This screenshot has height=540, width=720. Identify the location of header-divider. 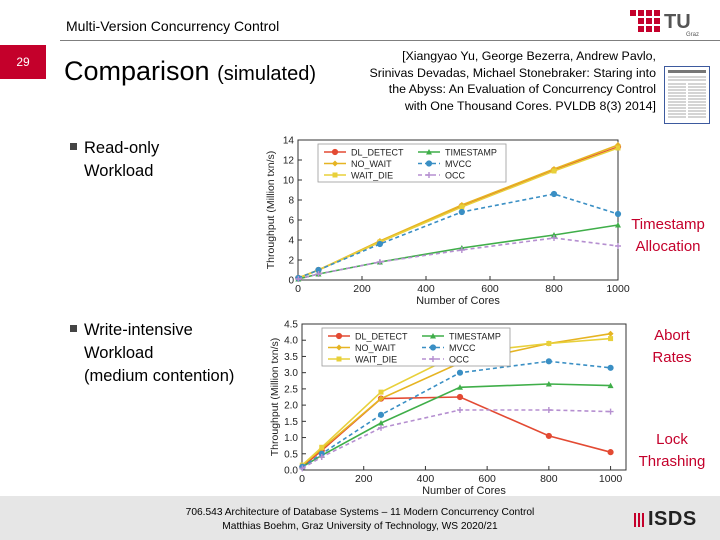
(390, 40).